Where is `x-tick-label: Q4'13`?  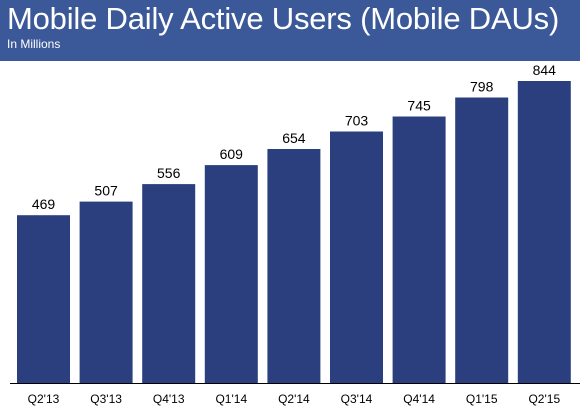
x-tick-label: Q4'13 is located at coordinates (169, 399).